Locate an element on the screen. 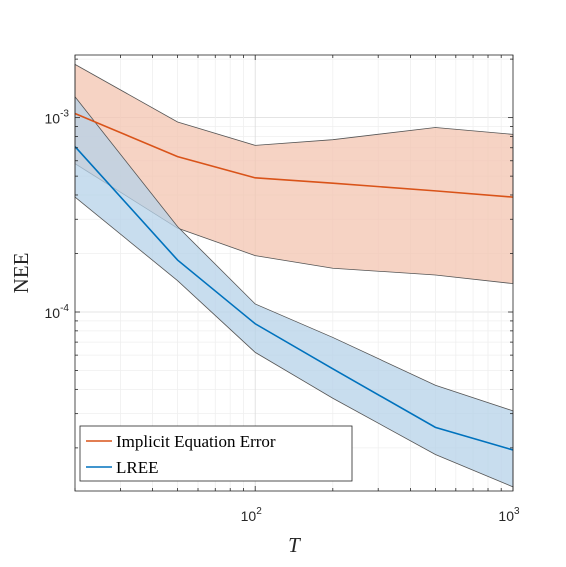 This screenshot has height=567, width=566. y-tick-label: 10⁻⁴ is located at coordinates (57, 312).